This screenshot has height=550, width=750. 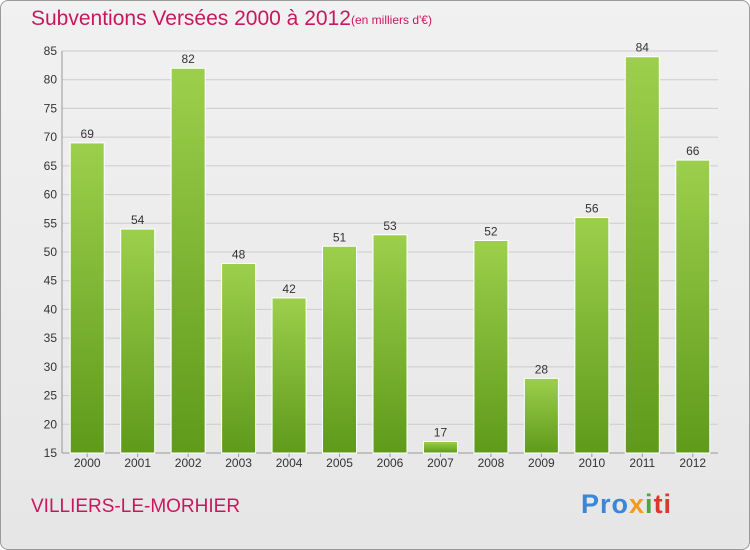 I want to click on y-tick-label: 15, so click(x=51, y=453).